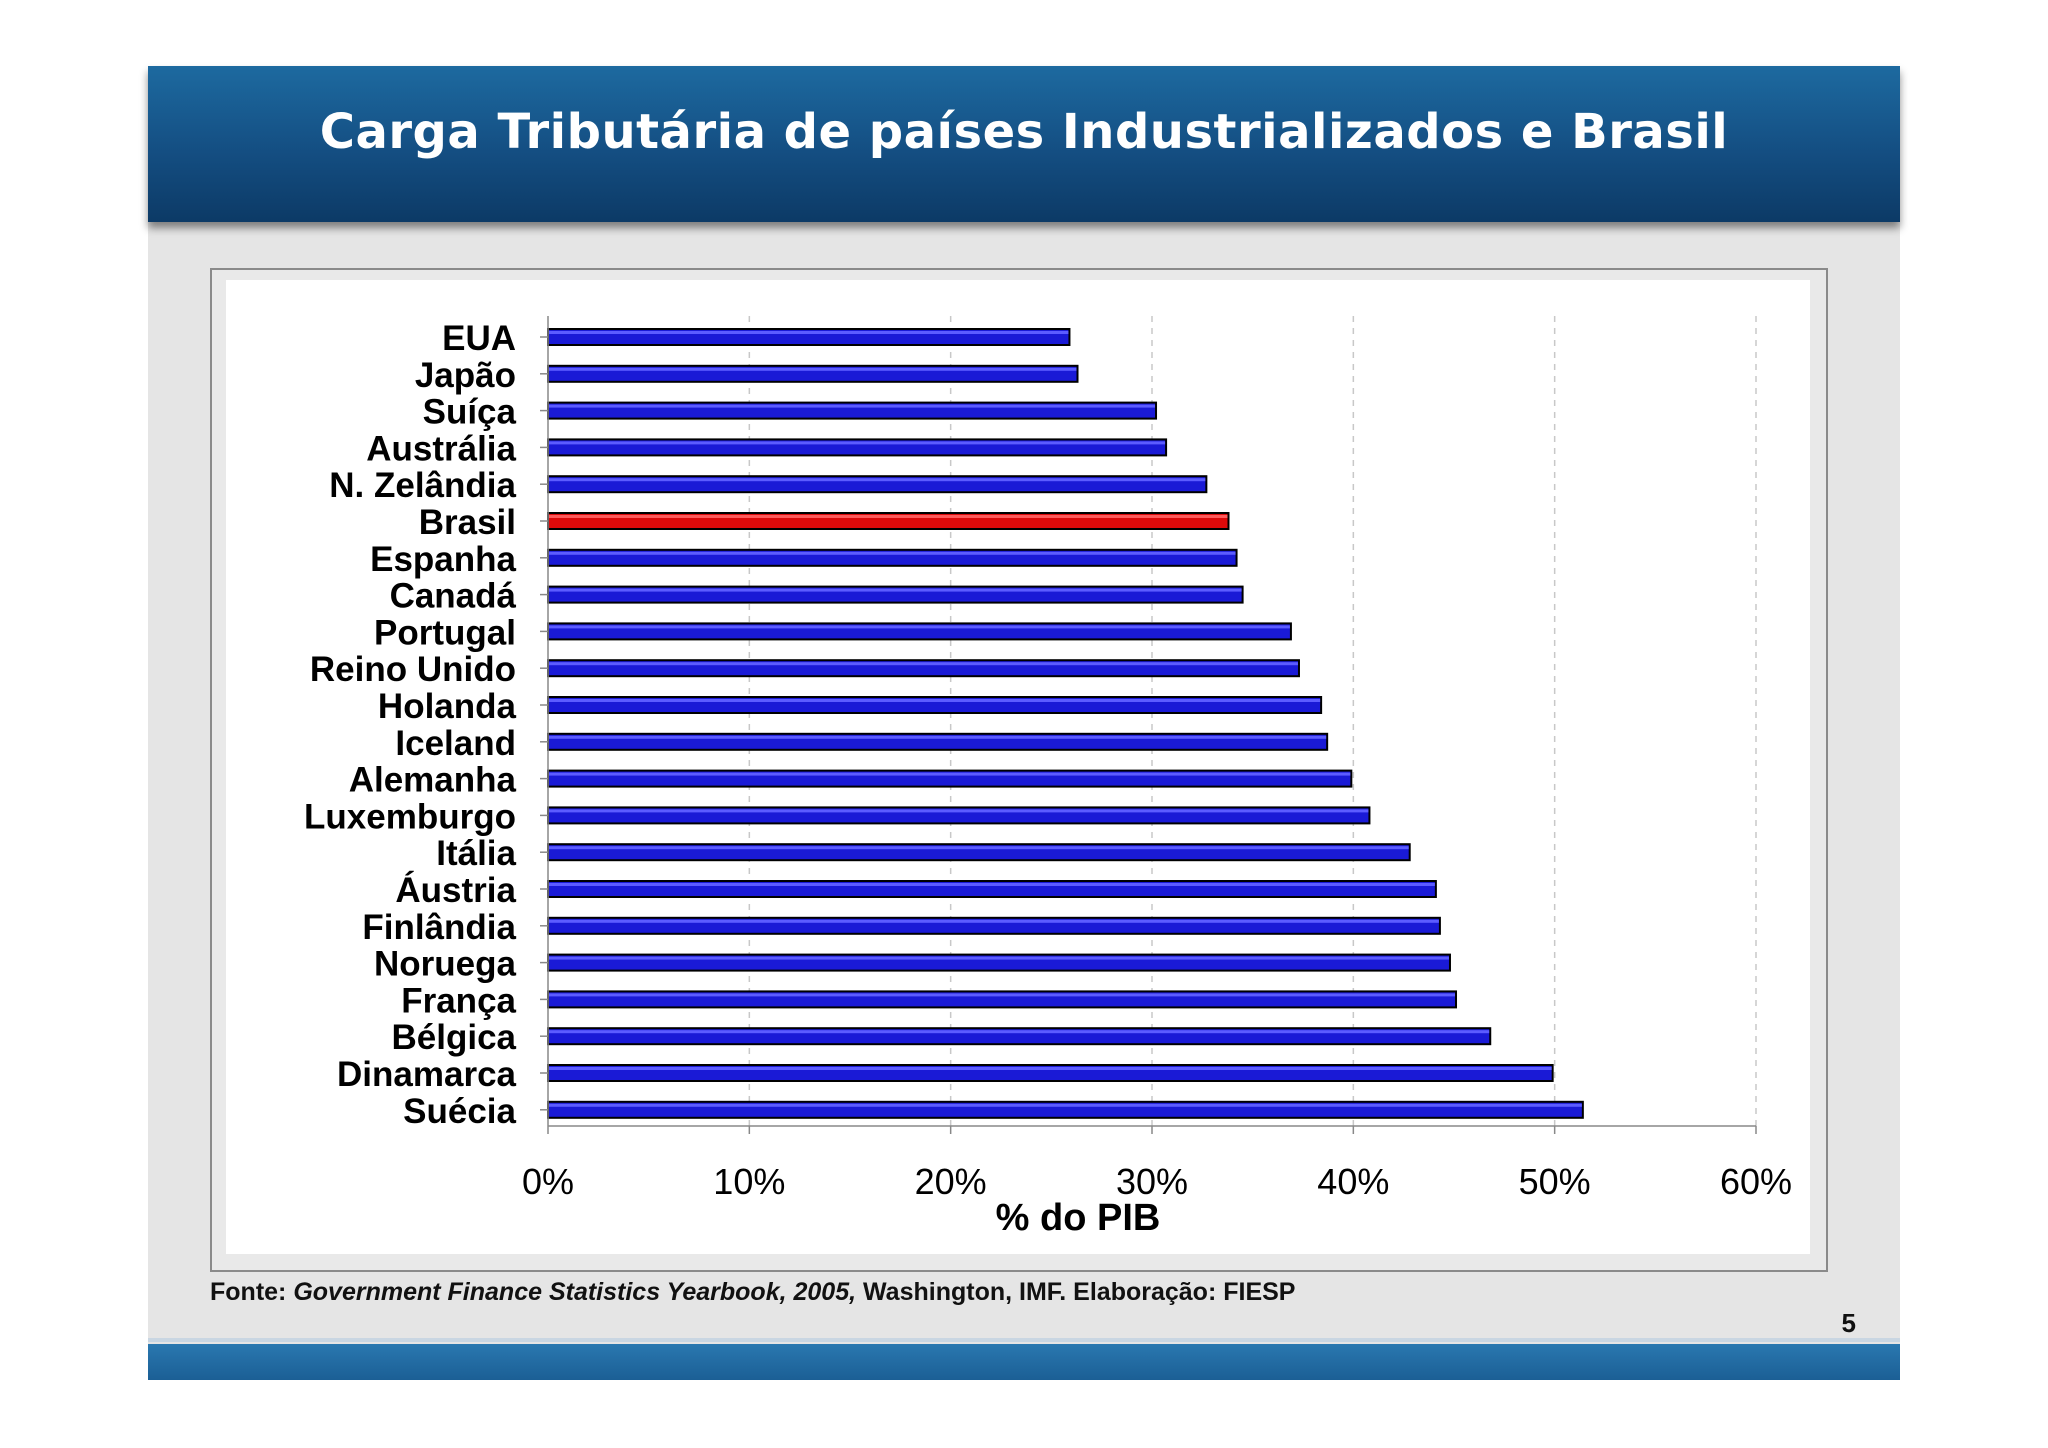  I want to click on category-label: Japão, so click(465, 375).